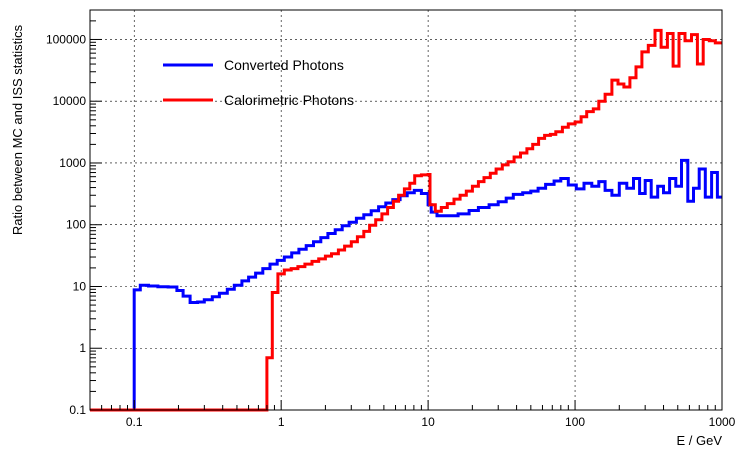 The image size is (747, 456). I want to click on y-tick-label: 100, so click(76, 225).